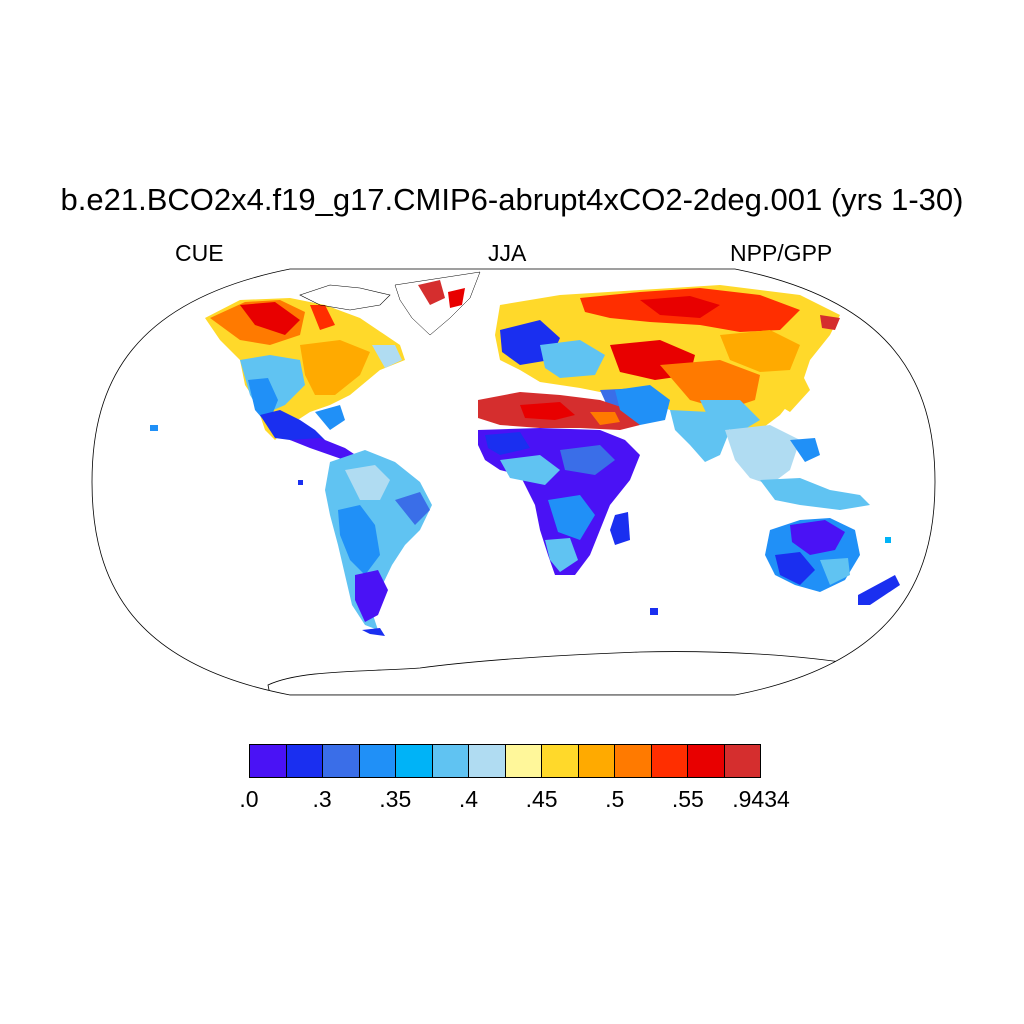 This screenshot has height=1024, width=1024. I want to click on colorbar-tick-label: .4, so click(468, 799).